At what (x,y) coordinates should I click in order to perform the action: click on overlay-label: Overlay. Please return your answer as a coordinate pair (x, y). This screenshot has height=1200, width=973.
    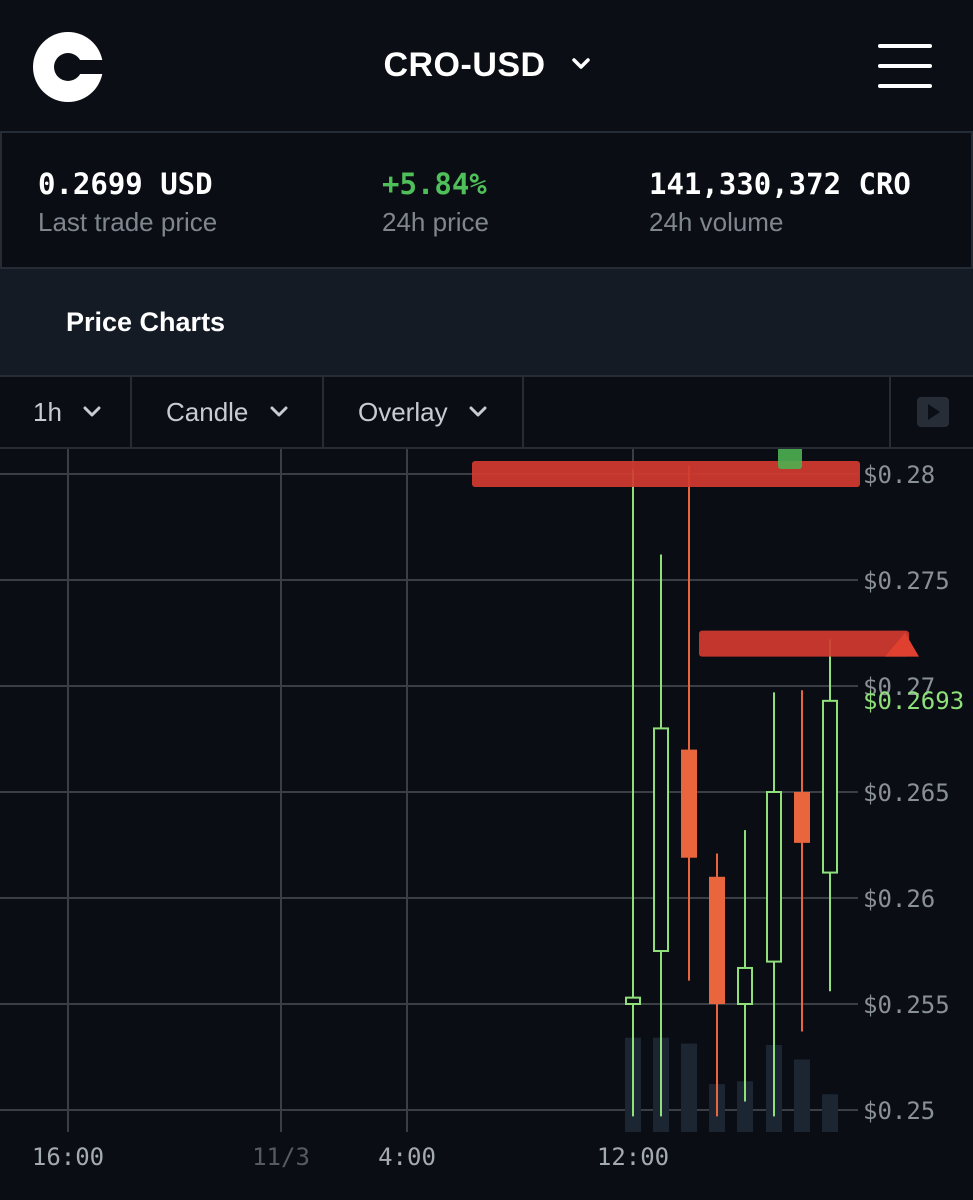
    Looking at the image, I should click on (403, 412).